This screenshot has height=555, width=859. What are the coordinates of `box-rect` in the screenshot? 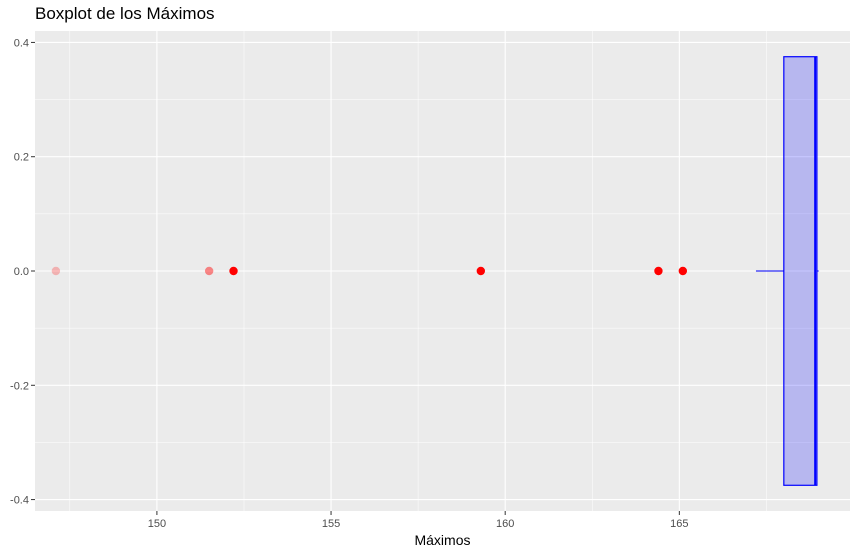 It's located at (800, 271).